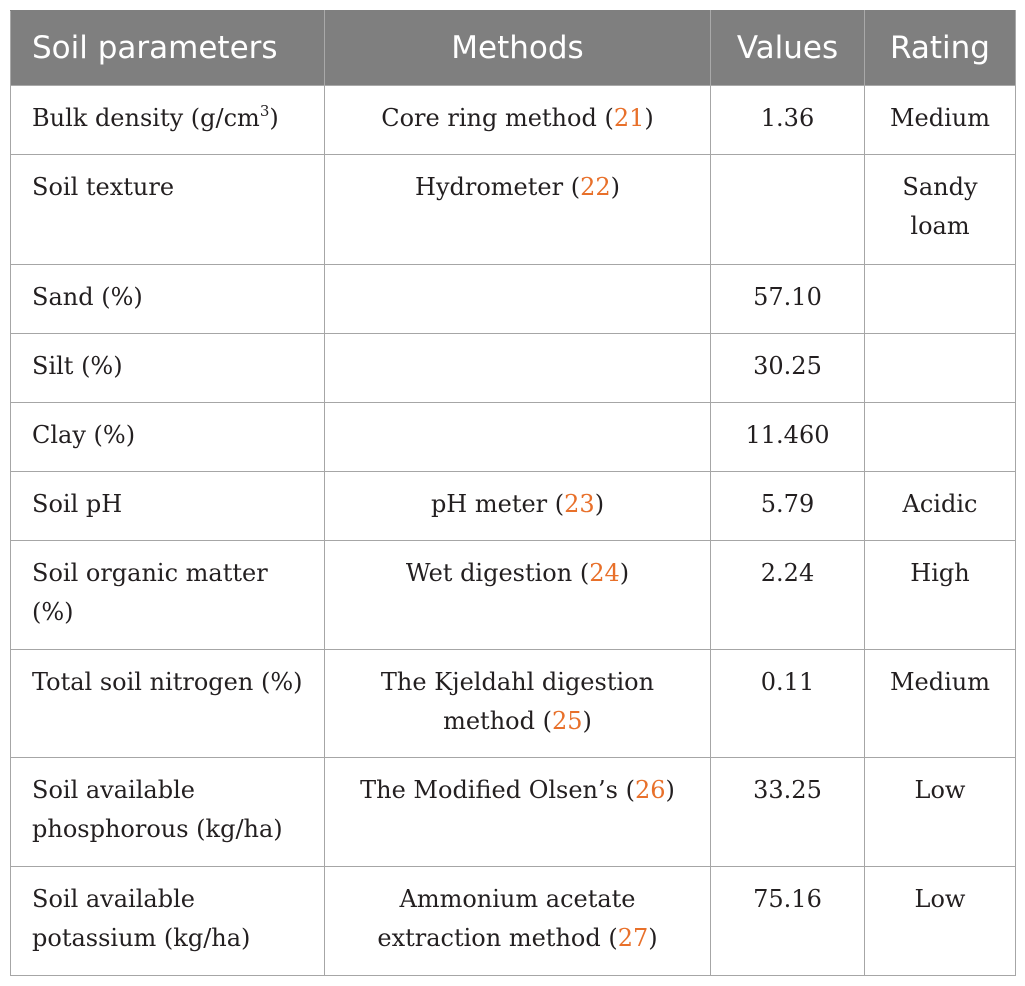 This screenshot has height=986, width=1025. I want to click on parameter-cell: Sand (%), so click(167, 299).